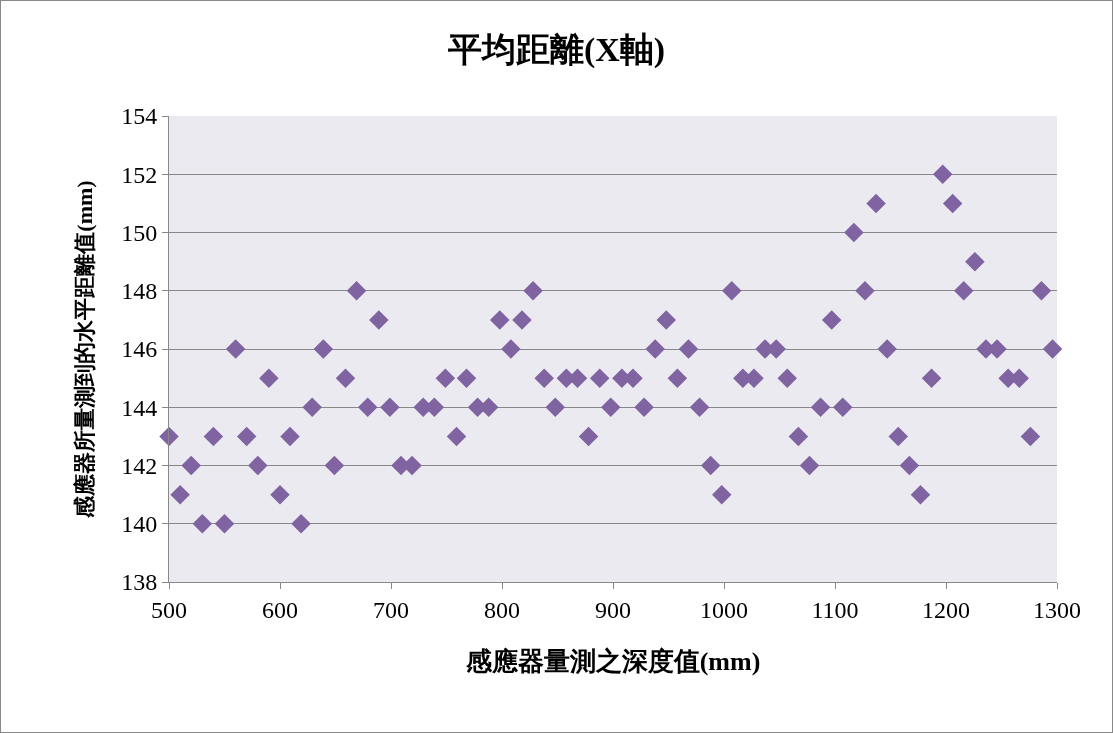 Image resolution: width=1113 pixels, height=733 pixels. Describe the element at coordinates (556, 50) in the screenshot. I see `chart-title: 平均距離(X軸)` at that location.